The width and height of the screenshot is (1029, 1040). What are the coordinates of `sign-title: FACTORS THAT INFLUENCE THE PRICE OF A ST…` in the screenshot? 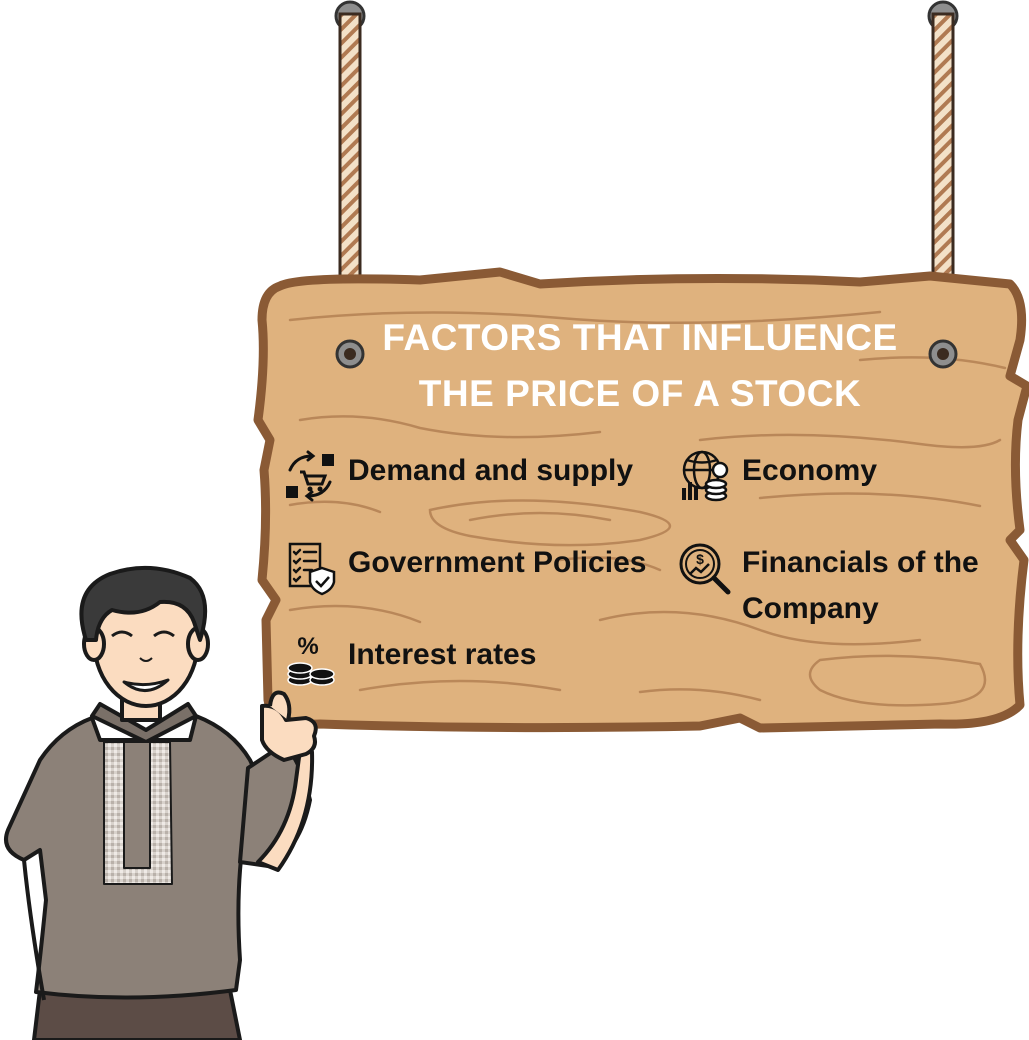 It's located at (640, 366).